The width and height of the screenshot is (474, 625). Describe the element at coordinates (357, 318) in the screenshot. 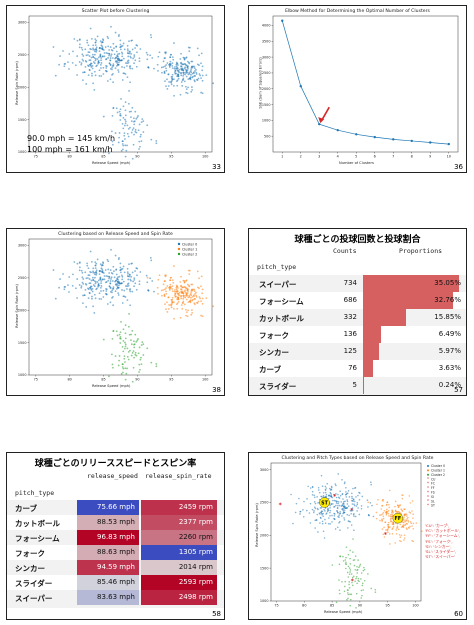

I see `table-row: カットボール 332 15.85%` at that location.